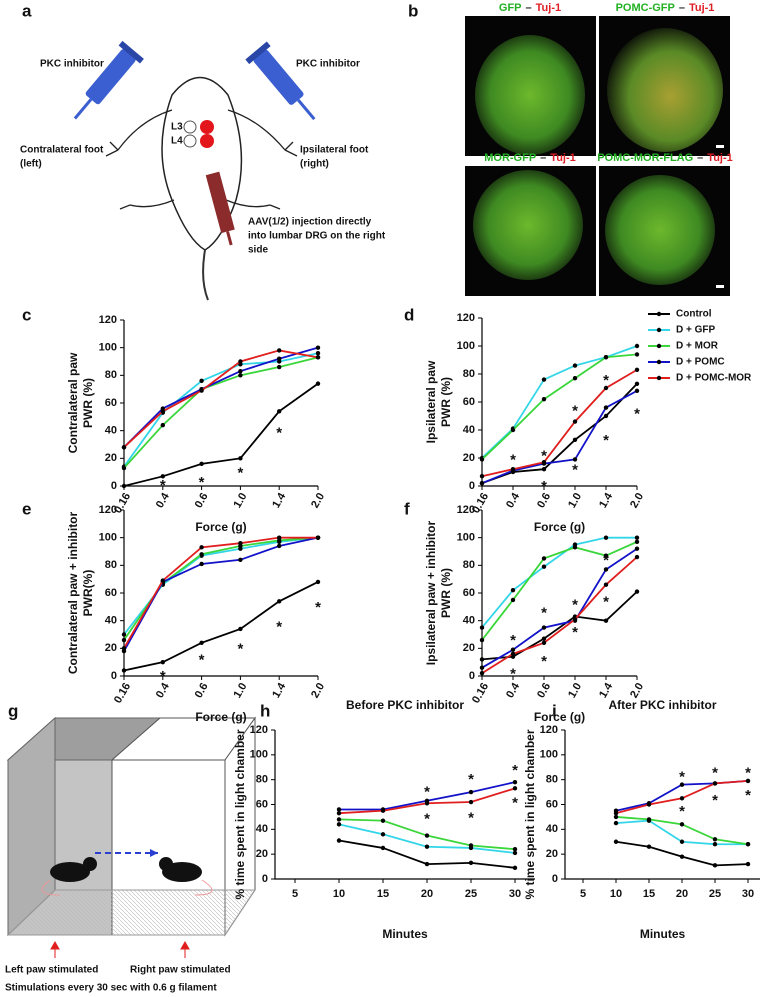 The width and height of the screenshot is (768, 997). I want to click on panel-label: c, so click(26, 314).